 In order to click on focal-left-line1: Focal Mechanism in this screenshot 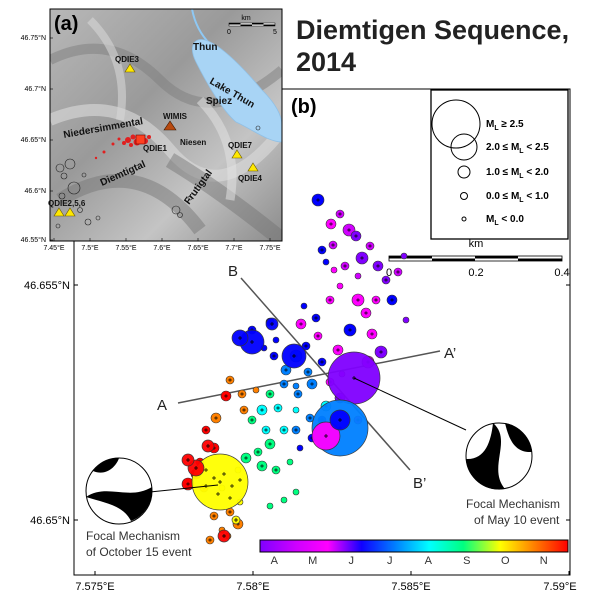, I will do `click(133, 536)`.